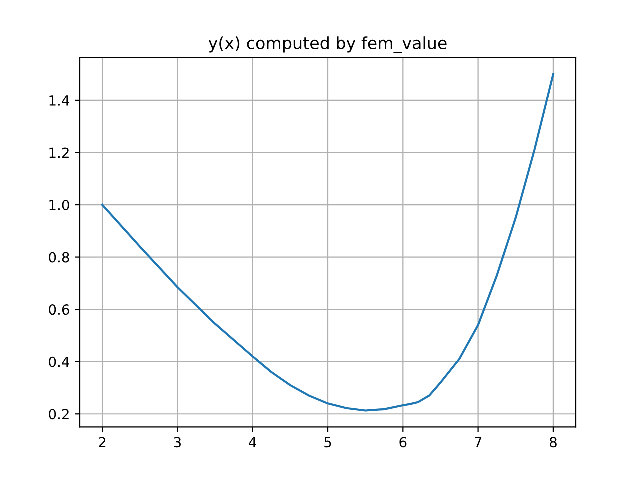 This screenshot has height=480, width=640. What do you see at coordinates (177, 442) in the screenshot?
I see `x-tick-label: 3` at bounding box center [177, 442].